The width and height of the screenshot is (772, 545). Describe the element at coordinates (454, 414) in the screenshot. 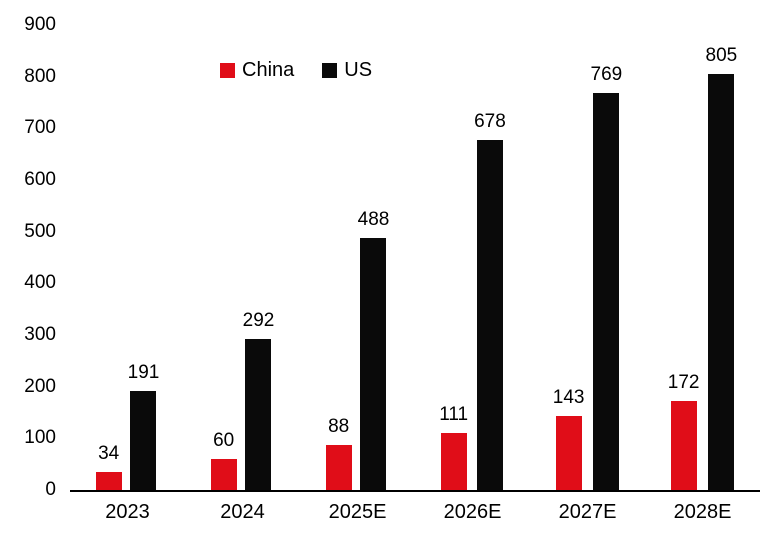

I see `value-label-china: 111` at that location.